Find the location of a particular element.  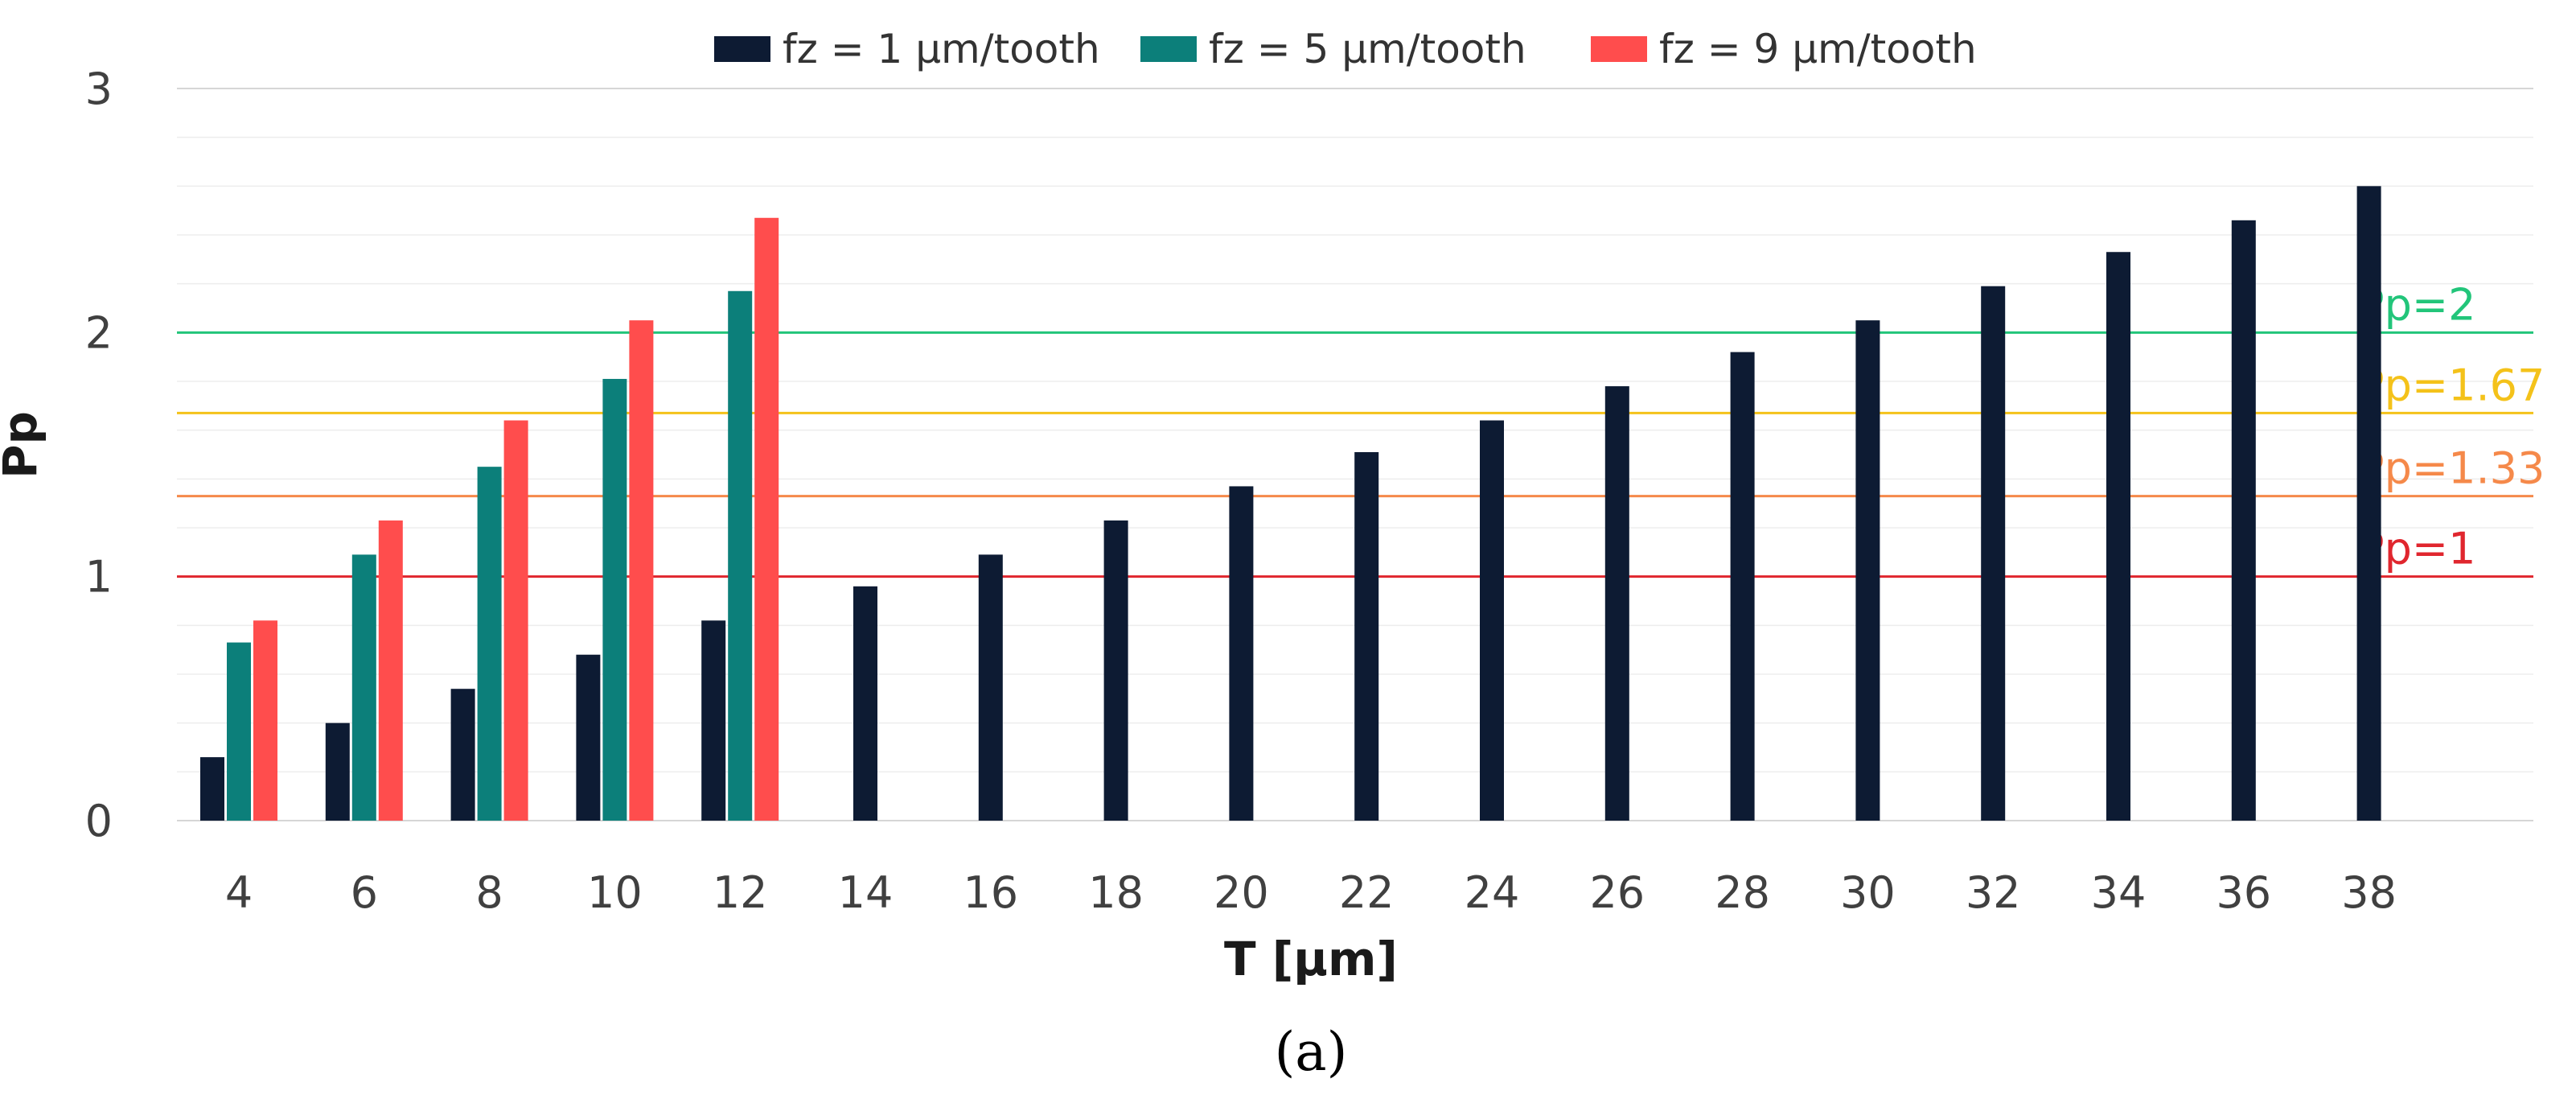

legend-label: fz = 1 μm/tooth is located at coordinates (941, 49).